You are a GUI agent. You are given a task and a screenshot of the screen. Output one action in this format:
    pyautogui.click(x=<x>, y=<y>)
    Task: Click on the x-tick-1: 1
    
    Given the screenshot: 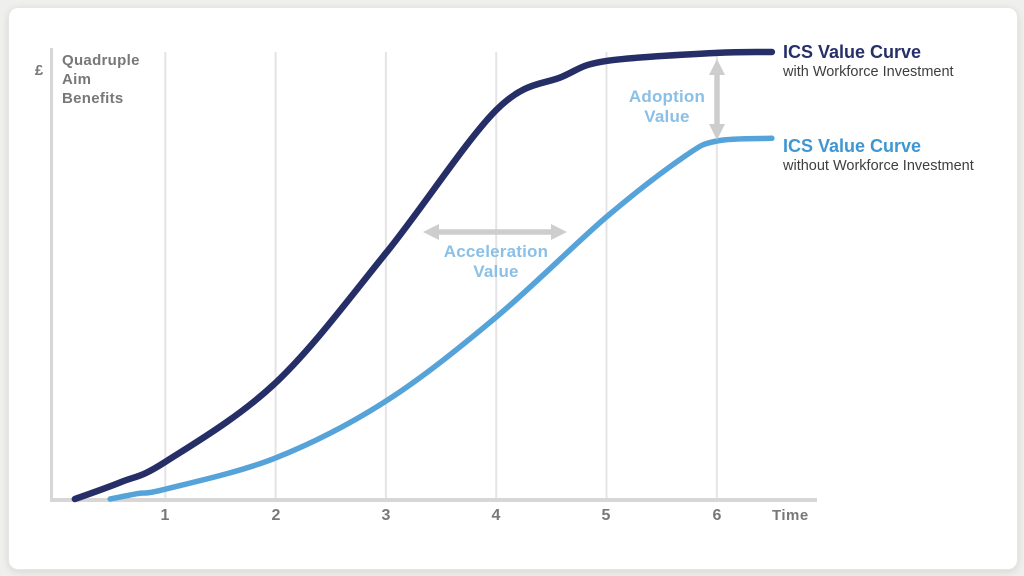 What is the action you would take?
    pyautogui.click(x=165, y=515)
    